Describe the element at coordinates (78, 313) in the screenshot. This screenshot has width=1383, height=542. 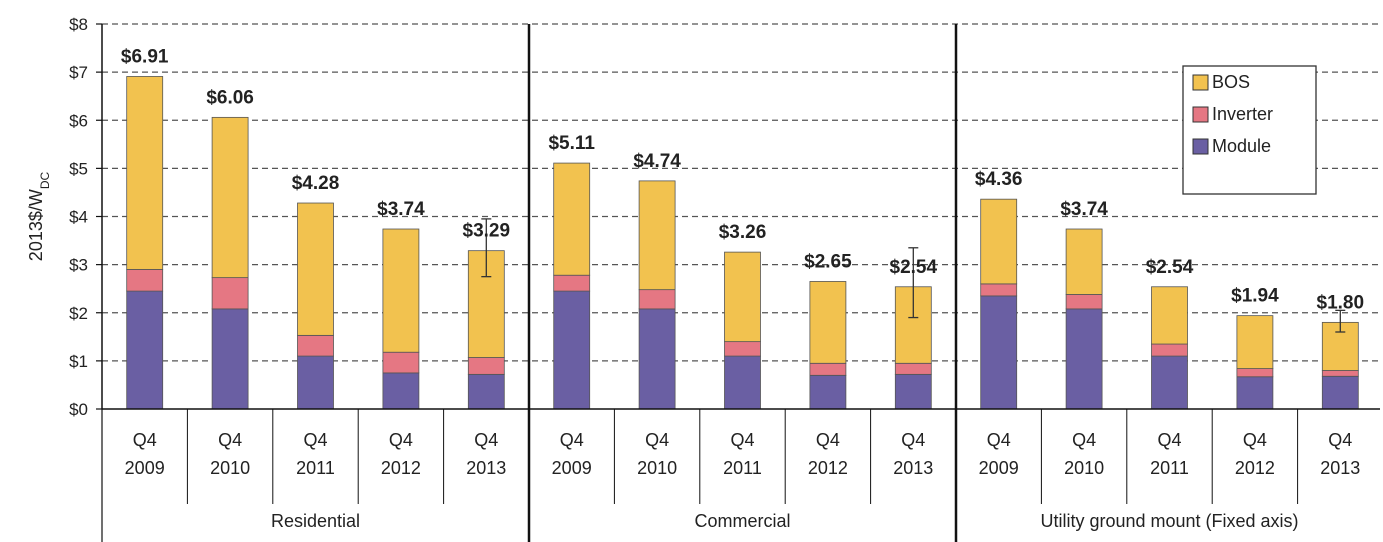
I see `y-tick-label: $2` at that location.